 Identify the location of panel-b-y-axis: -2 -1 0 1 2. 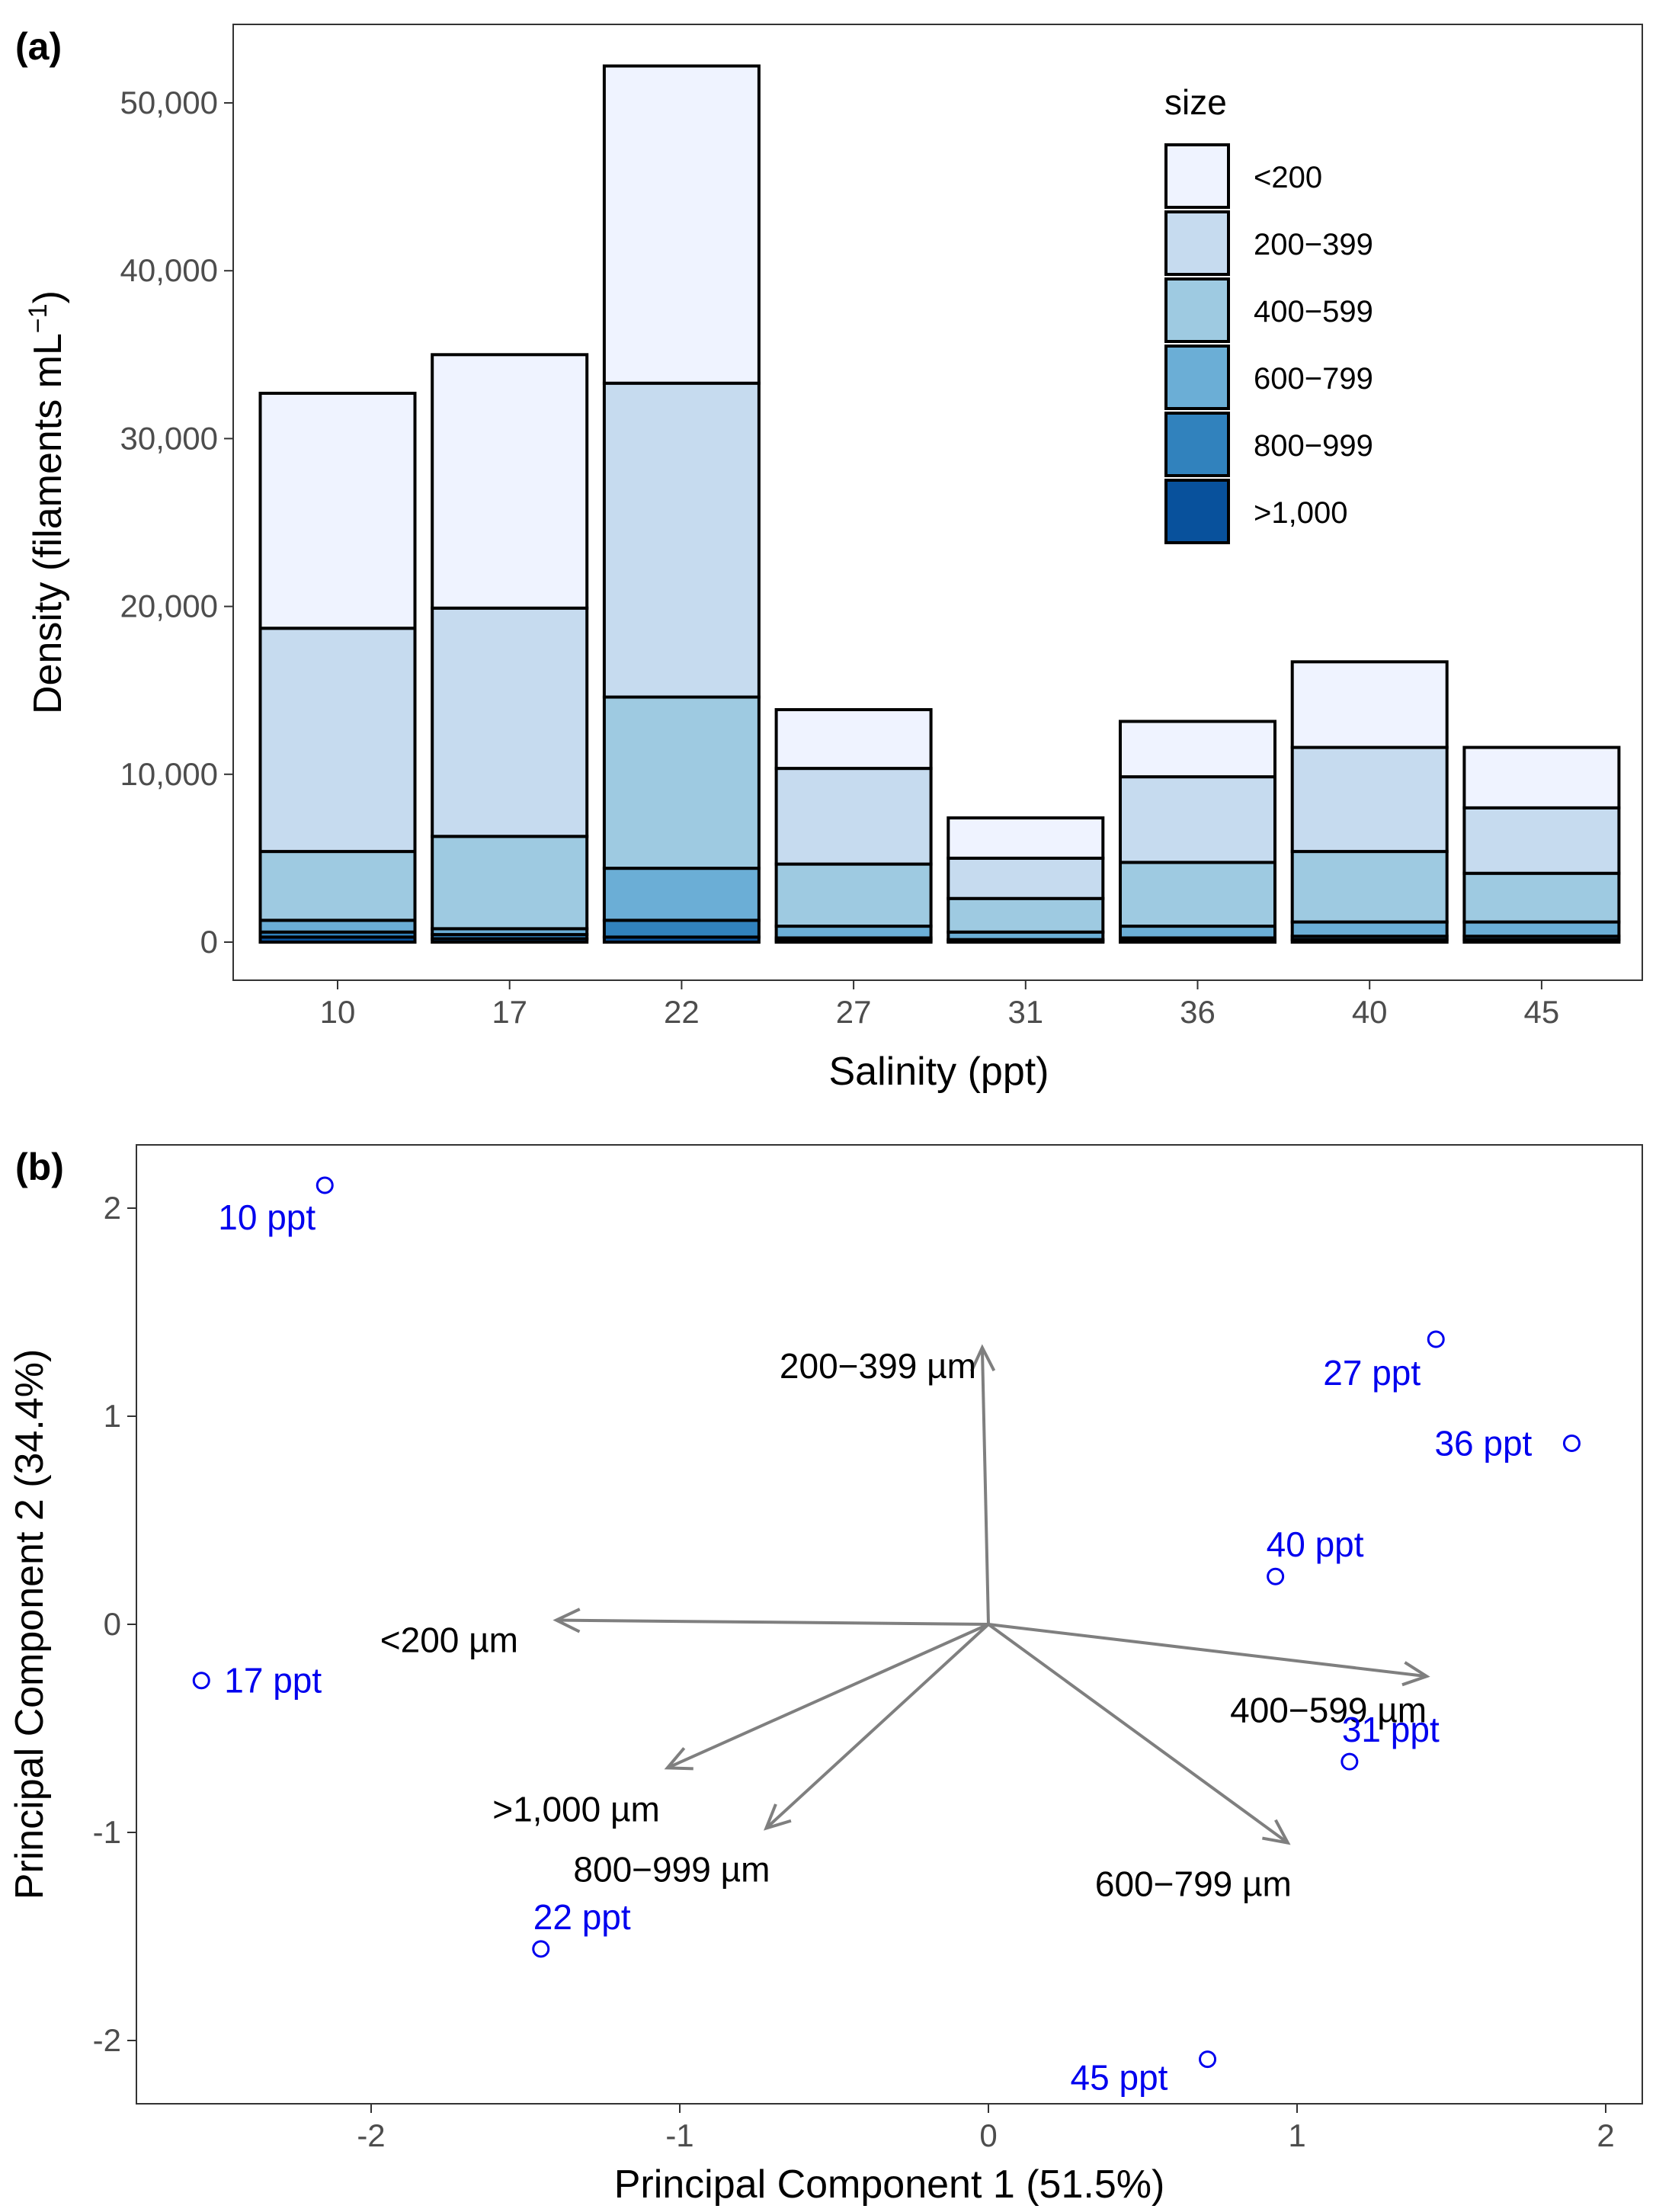
(114, 1624).